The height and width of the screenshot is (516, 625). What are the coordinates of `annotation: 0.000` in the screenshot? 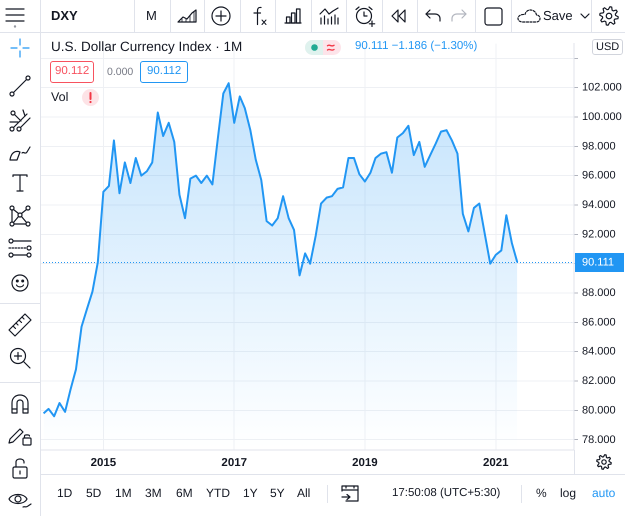 It's located at (120, 72).